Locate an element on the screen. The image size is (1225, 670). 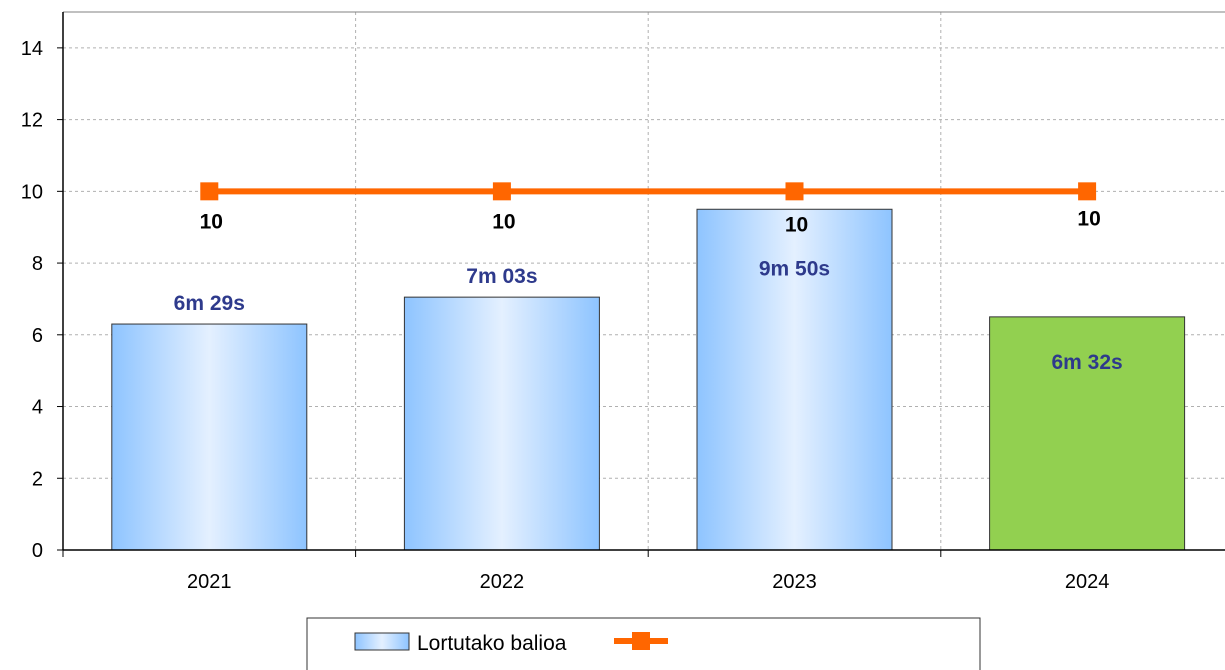
bar-value-label: 9m 50s is located at coordinates (794, 268).